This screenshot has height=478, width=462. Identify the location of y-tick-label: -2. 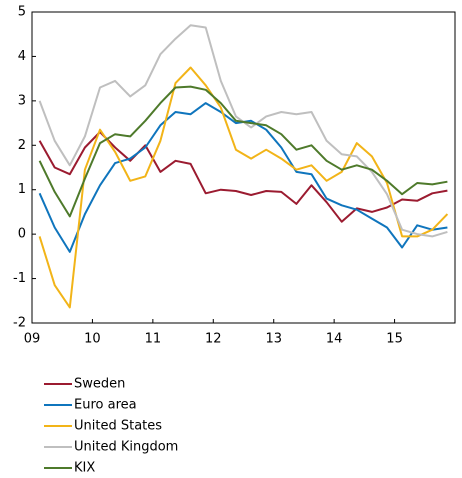
(19, 323).